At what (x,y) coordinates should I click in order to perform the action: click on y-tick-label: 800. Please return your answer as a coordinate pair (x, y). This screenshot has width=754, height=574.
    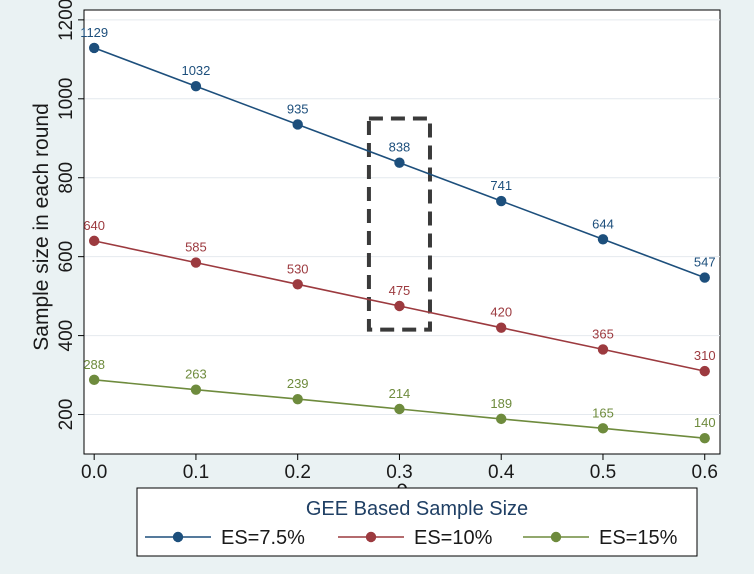
    Looking at the image, I should click on (66, 178).